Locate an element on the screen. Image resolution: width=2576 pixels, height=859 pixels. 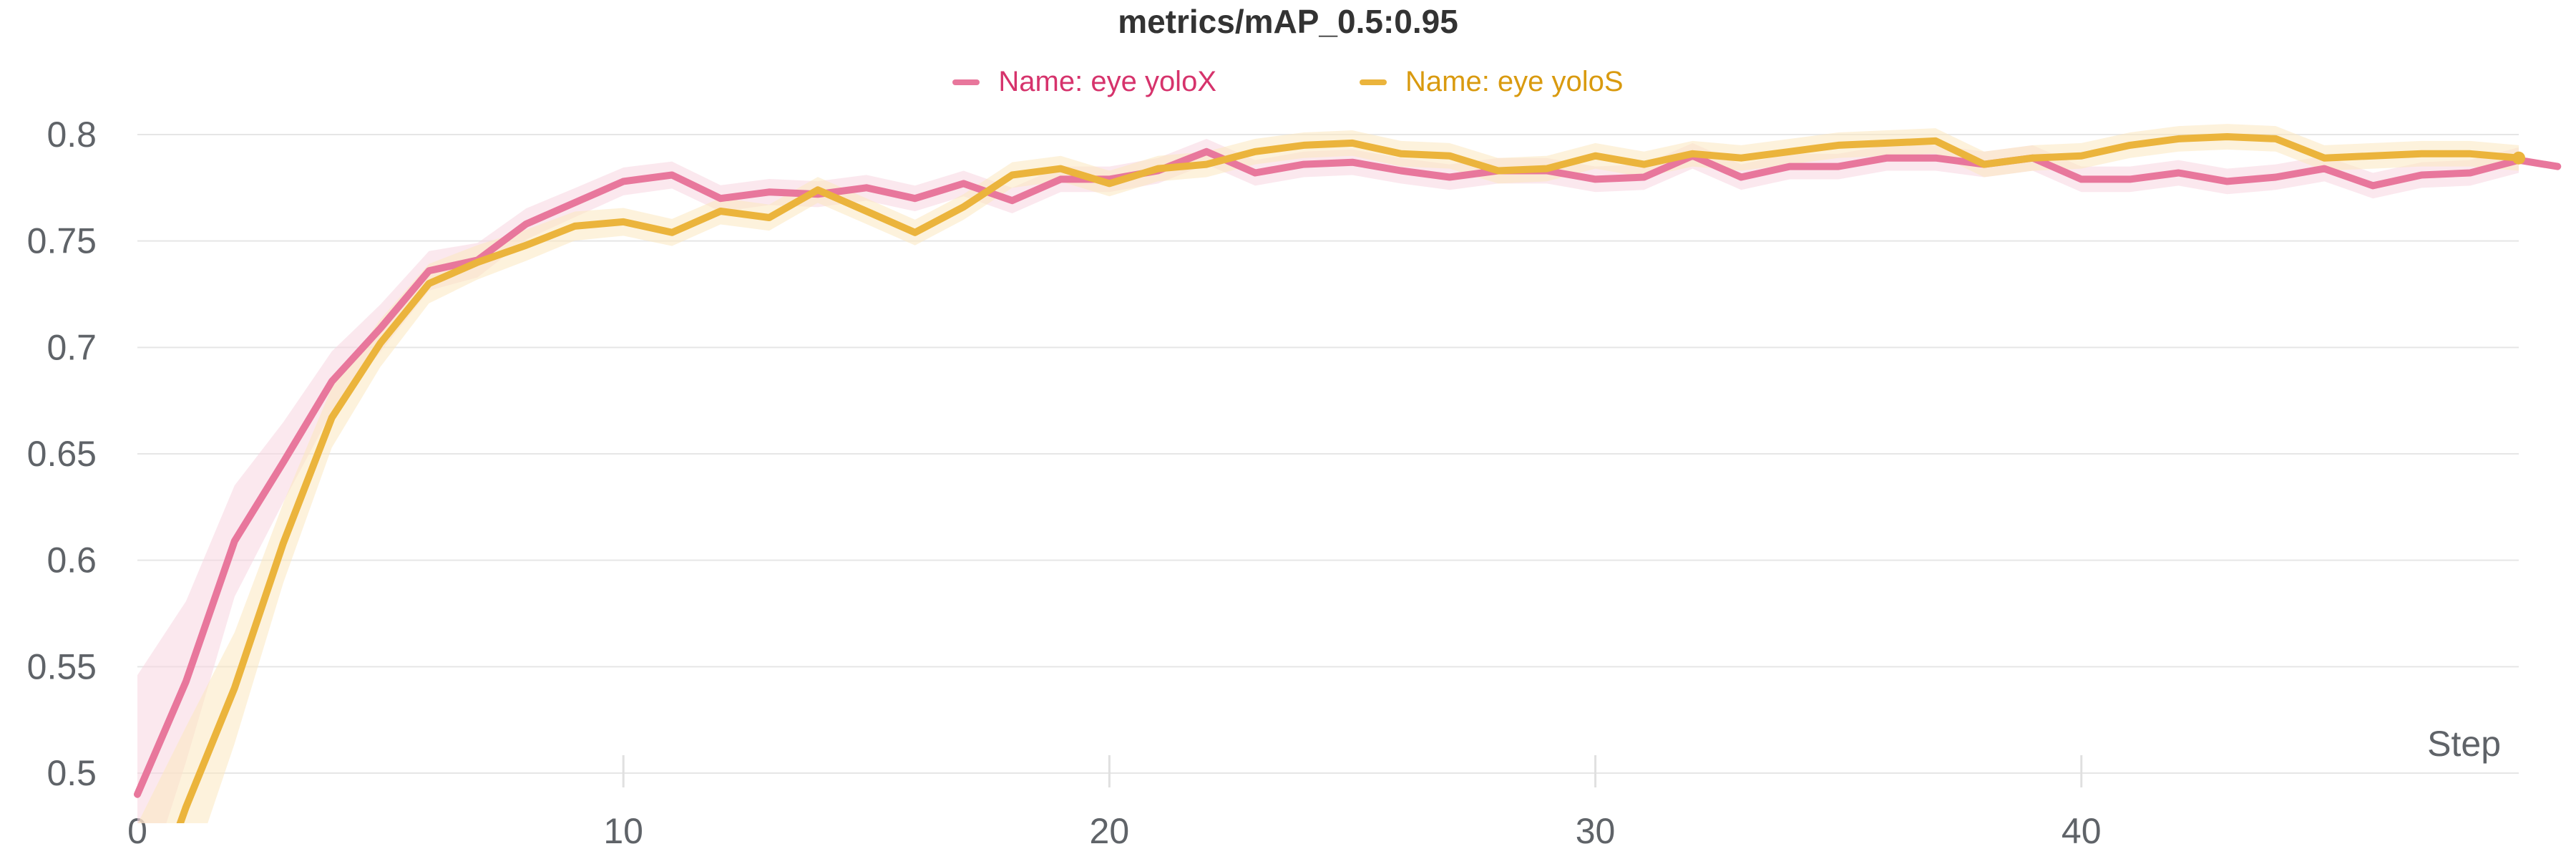
y-tick-label: 0.7 is located at coordinates (72, 347).